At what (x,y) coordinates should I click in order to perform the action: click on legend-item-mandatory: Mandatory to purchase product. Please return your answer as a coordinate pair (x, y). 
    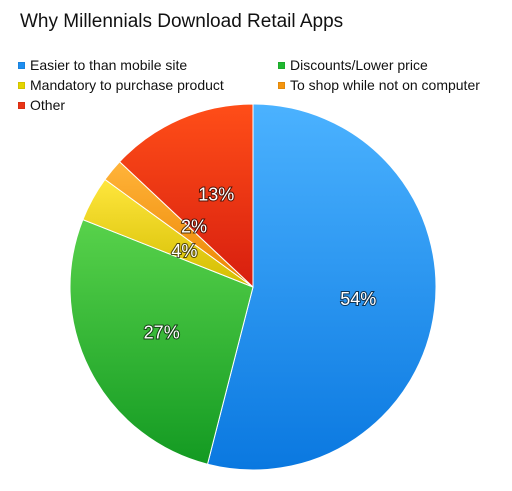
    Looking at the image, I should click on (121, 85).